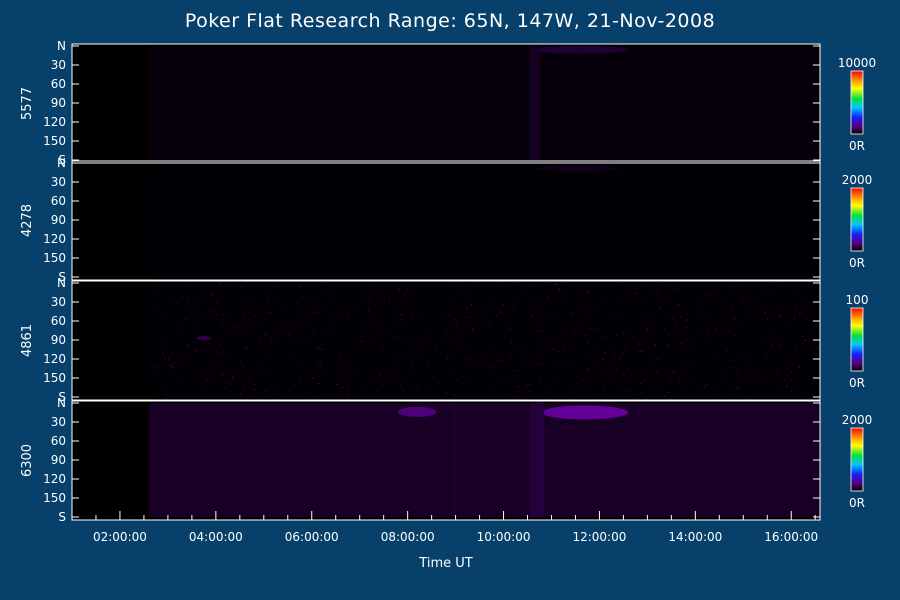  I want to click on y-tick-label: 30, so click(58, 65).